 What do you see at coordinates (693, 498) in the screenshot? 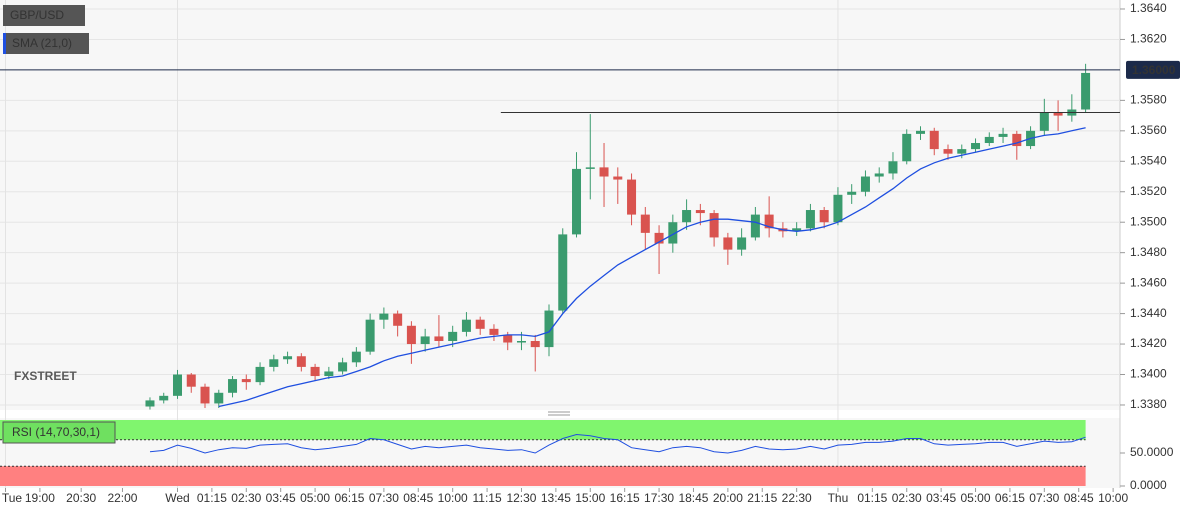
I see `x-tick-label: 18:45` at bounding box center [693, 498].